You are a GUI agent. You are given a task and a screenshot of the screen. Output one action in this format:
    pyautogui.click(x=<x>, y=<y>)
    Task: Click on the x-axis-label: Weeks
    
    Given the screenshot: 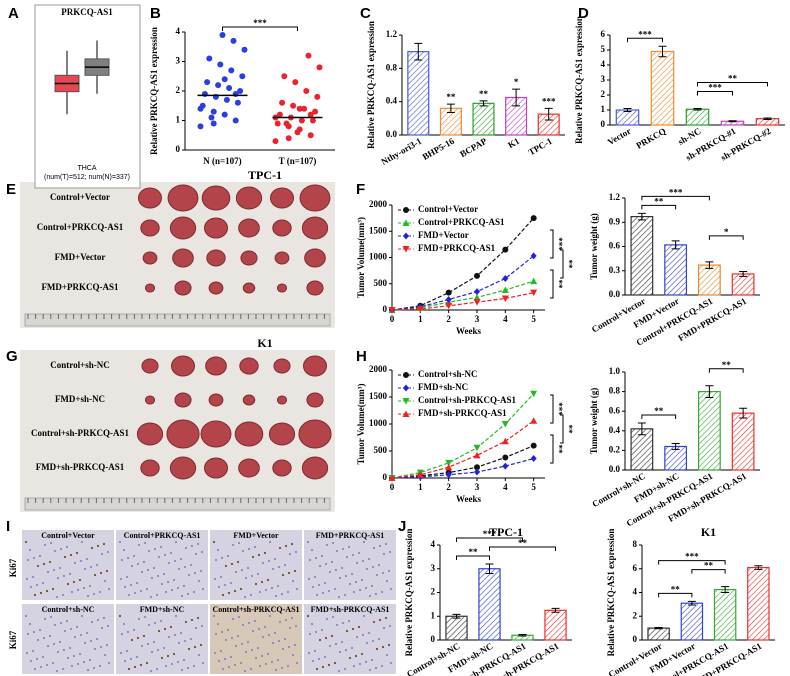 What is the action you would take?
    pyautogui.click(x=468, y=499)
    